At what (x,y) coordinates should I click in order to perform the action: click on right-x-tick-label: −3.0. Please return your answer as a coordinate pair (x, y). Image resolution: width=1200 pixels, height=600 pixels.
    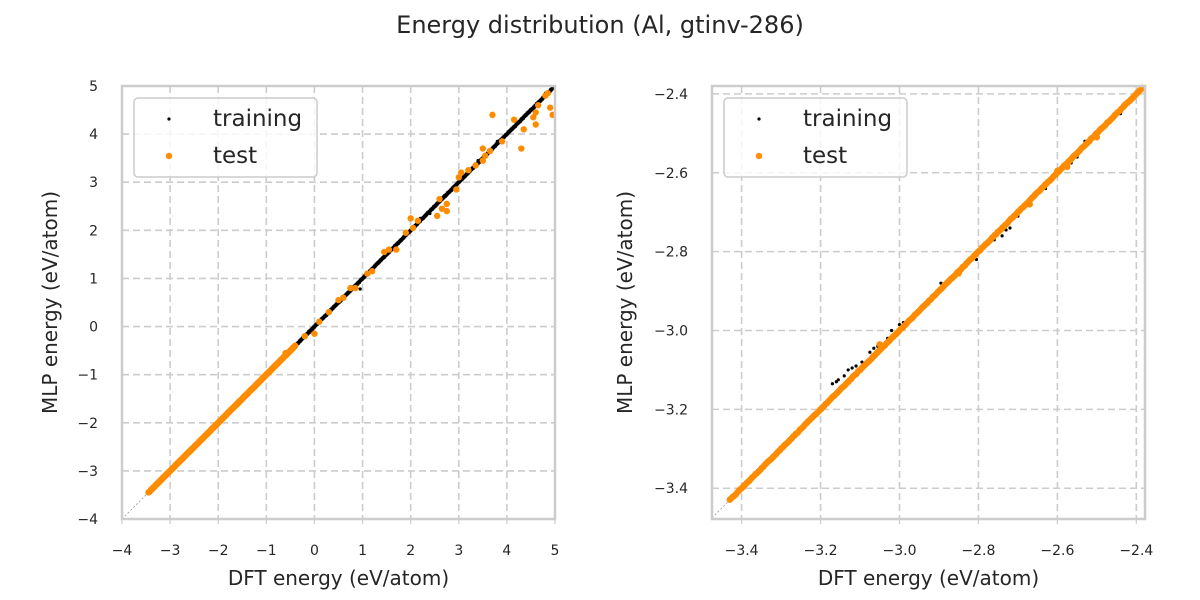
    Looking at the image, I should click on (899, 551).